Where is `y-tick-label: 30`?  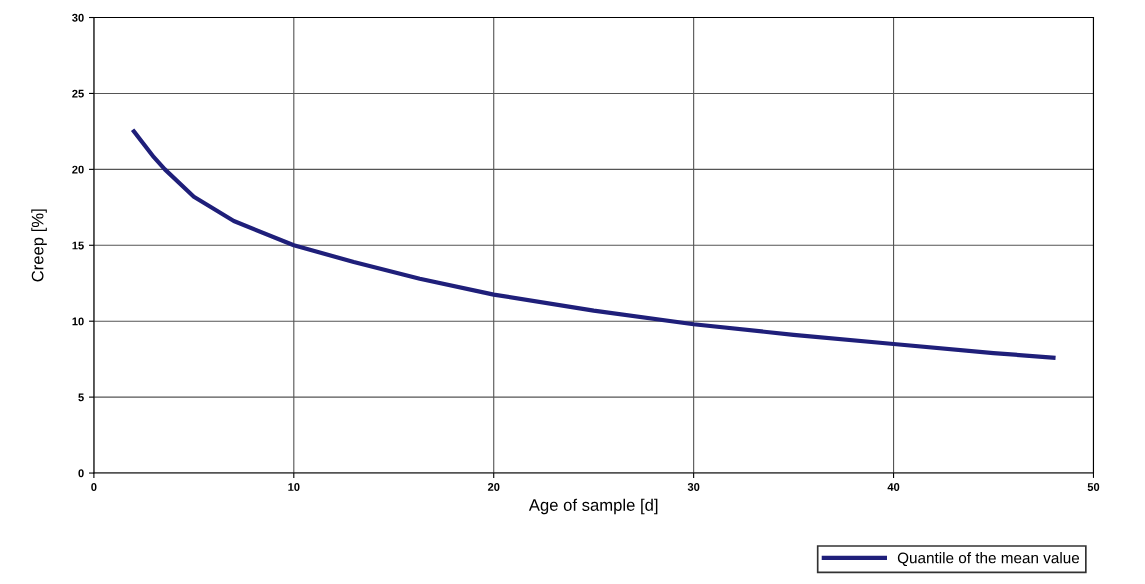 y-tick-label: 30 is located at coordinates (78, 17).